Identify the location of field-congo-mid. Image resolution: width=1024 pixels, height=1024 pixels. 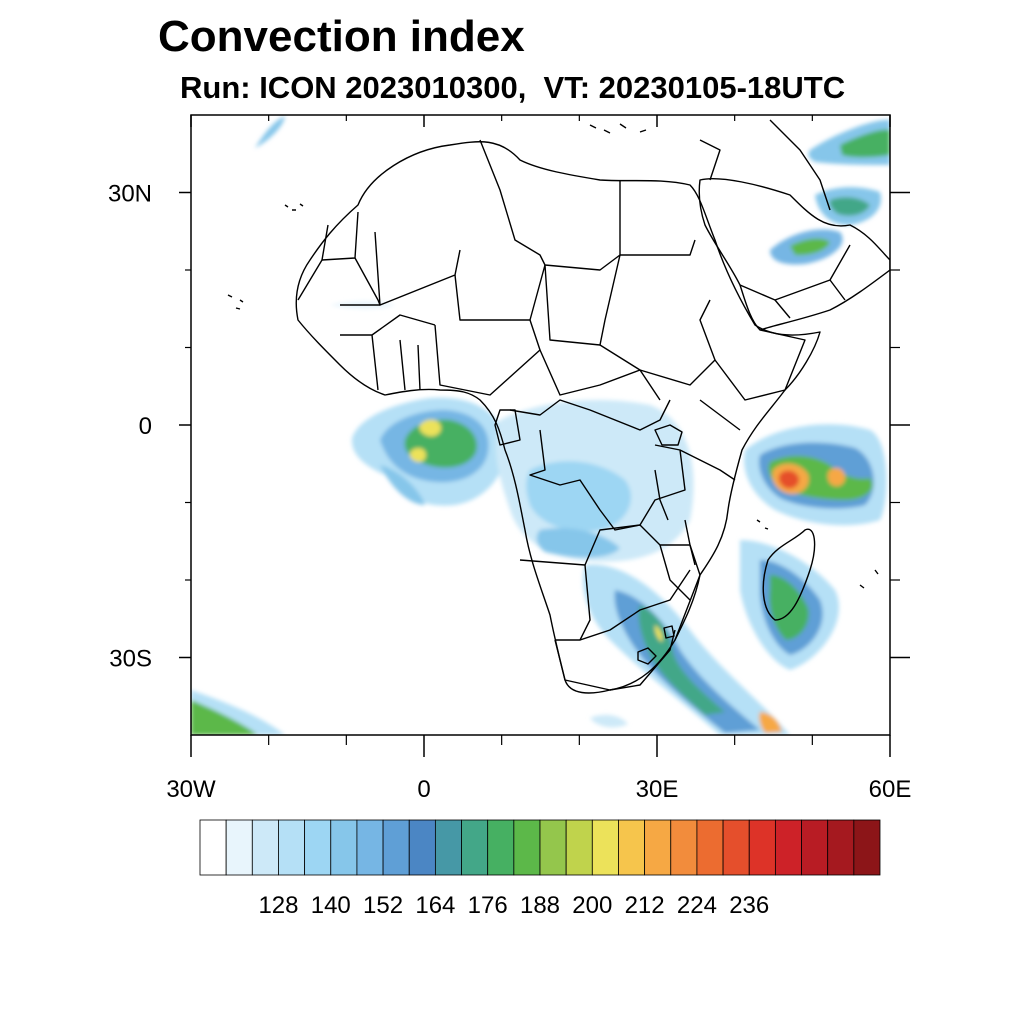
(578, 496).